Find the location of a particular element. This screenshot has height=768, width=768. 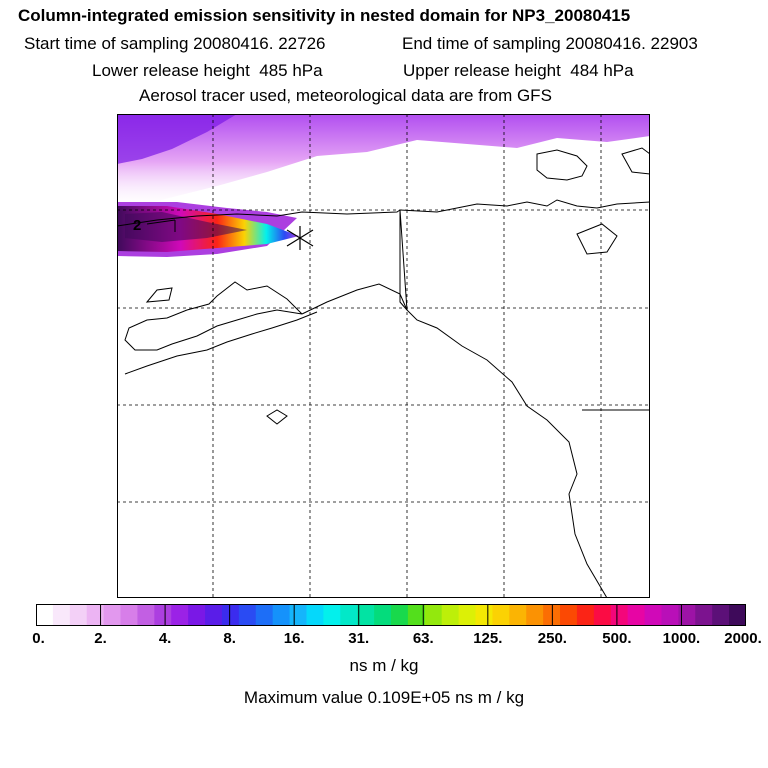

sensitivity-field-top is located at coordinates (383, 162).